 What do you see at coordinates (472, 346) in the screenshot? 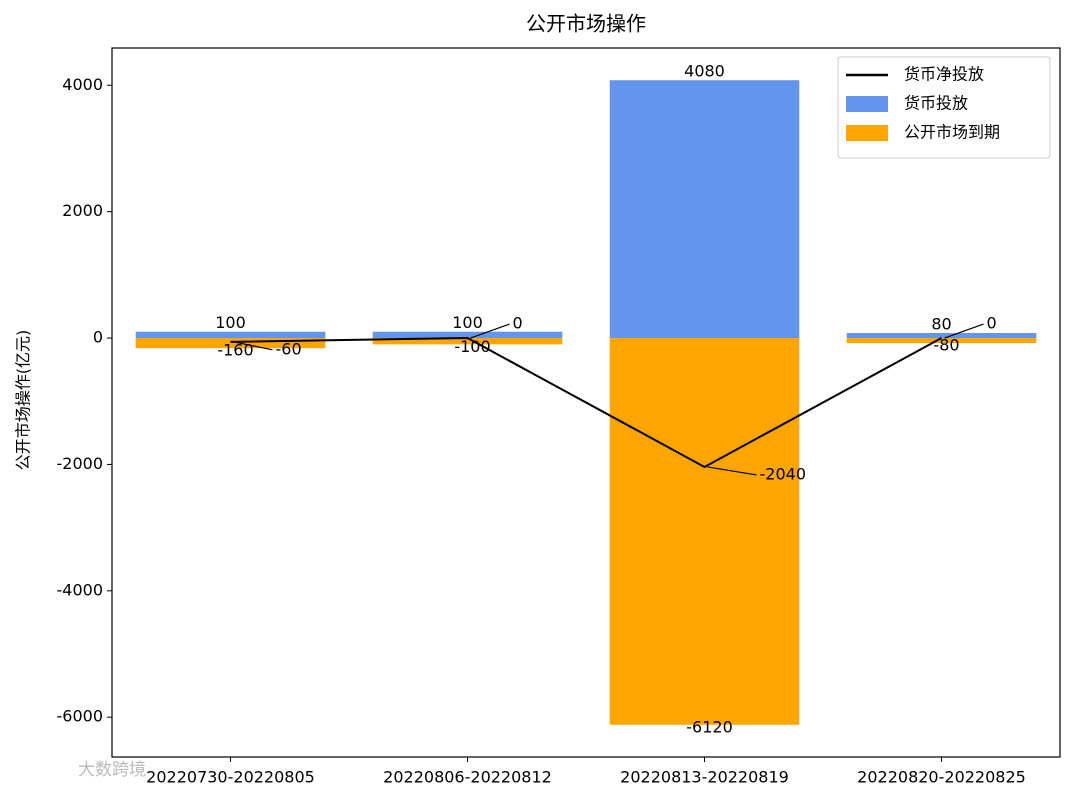
I see `bar-value-label: -100` at bounding box center [472, 346].